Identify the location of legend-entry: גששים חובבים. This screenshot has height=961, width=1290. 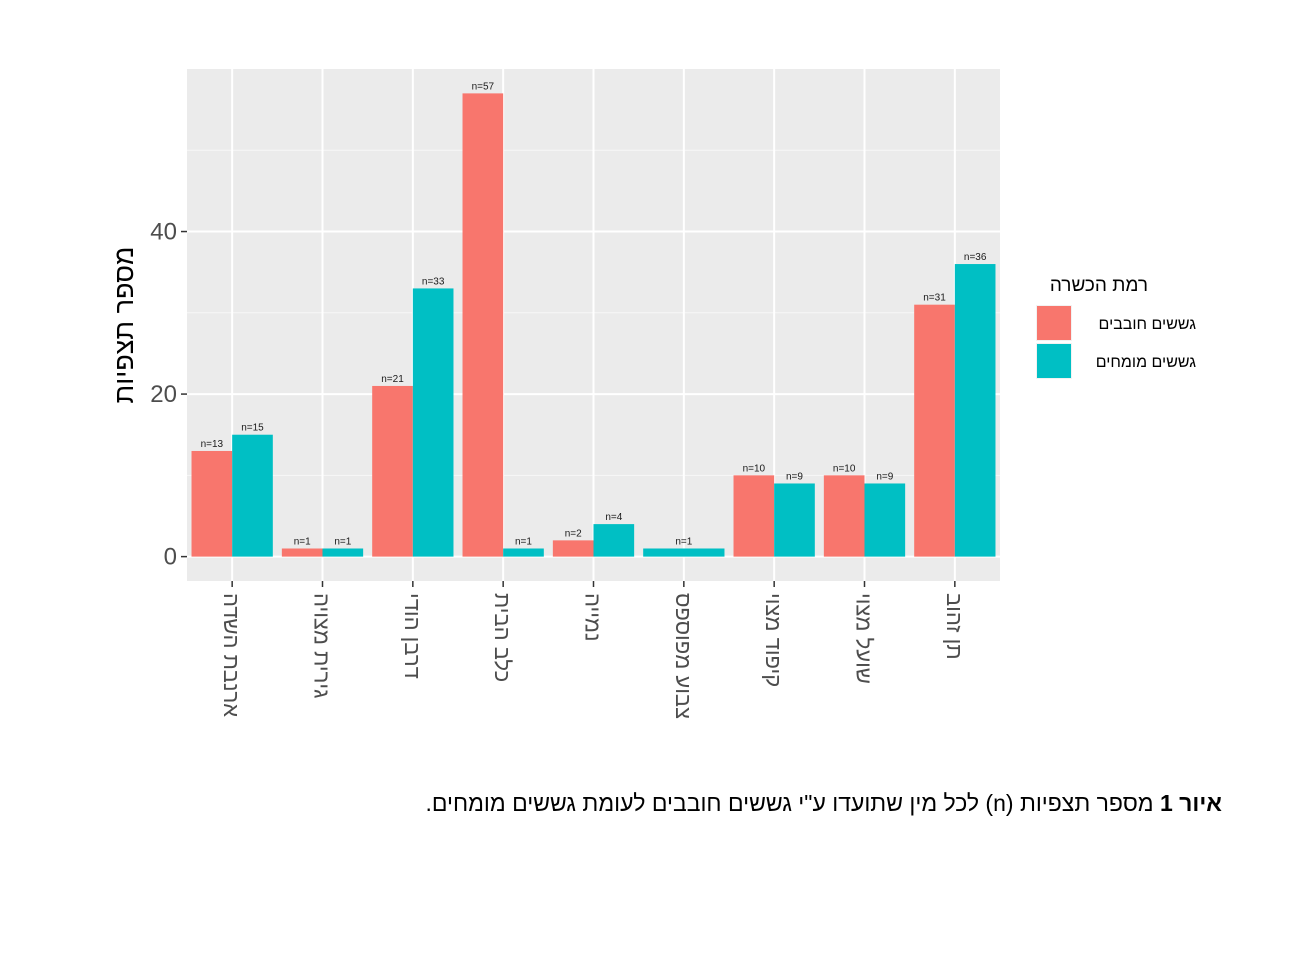
(1148, 324).